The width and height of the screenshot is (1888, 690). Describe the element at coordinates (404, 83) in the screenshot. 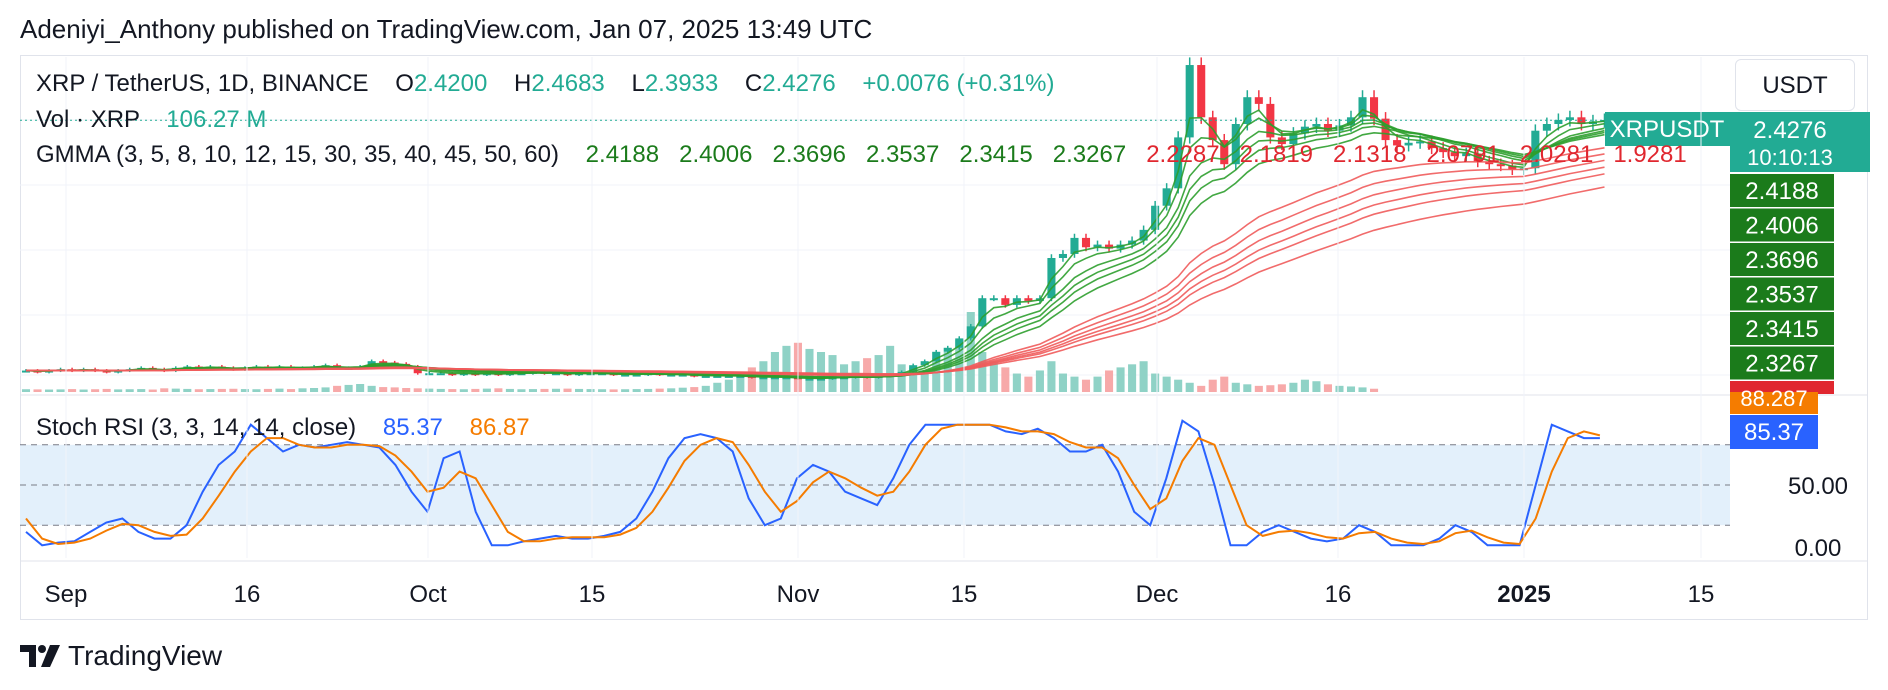

I see `open-label: O` at that location.